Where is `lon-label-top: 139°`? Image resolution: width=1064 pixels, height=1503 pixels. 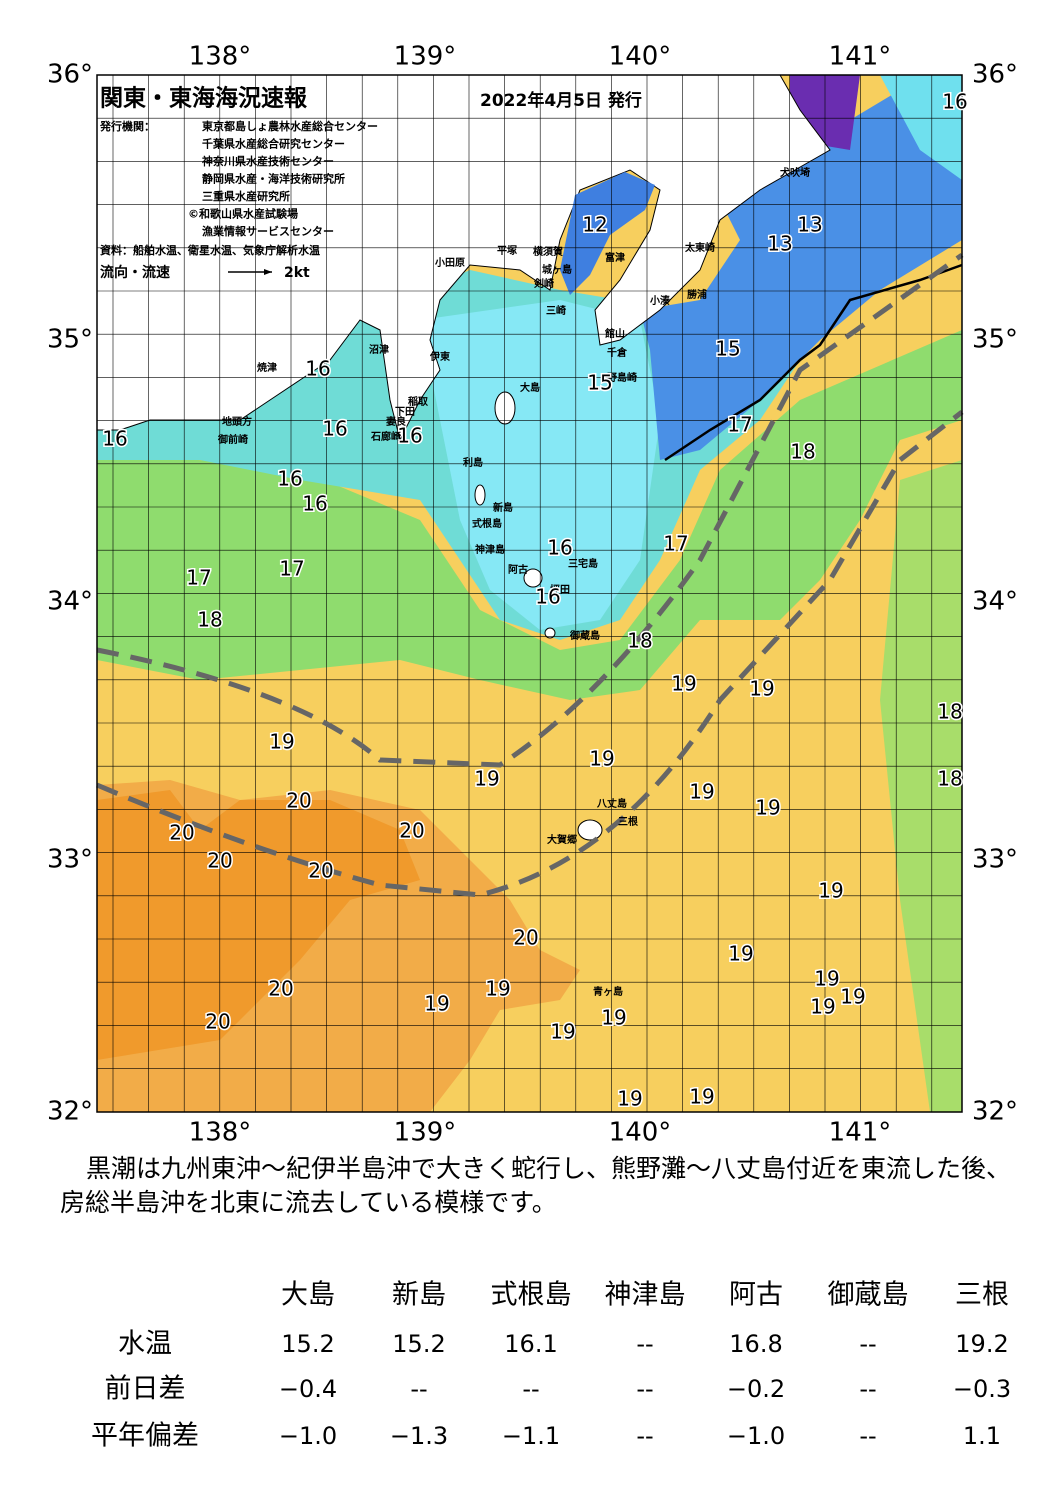 lon-label-top: 139° is located at coordinates (425, 57).